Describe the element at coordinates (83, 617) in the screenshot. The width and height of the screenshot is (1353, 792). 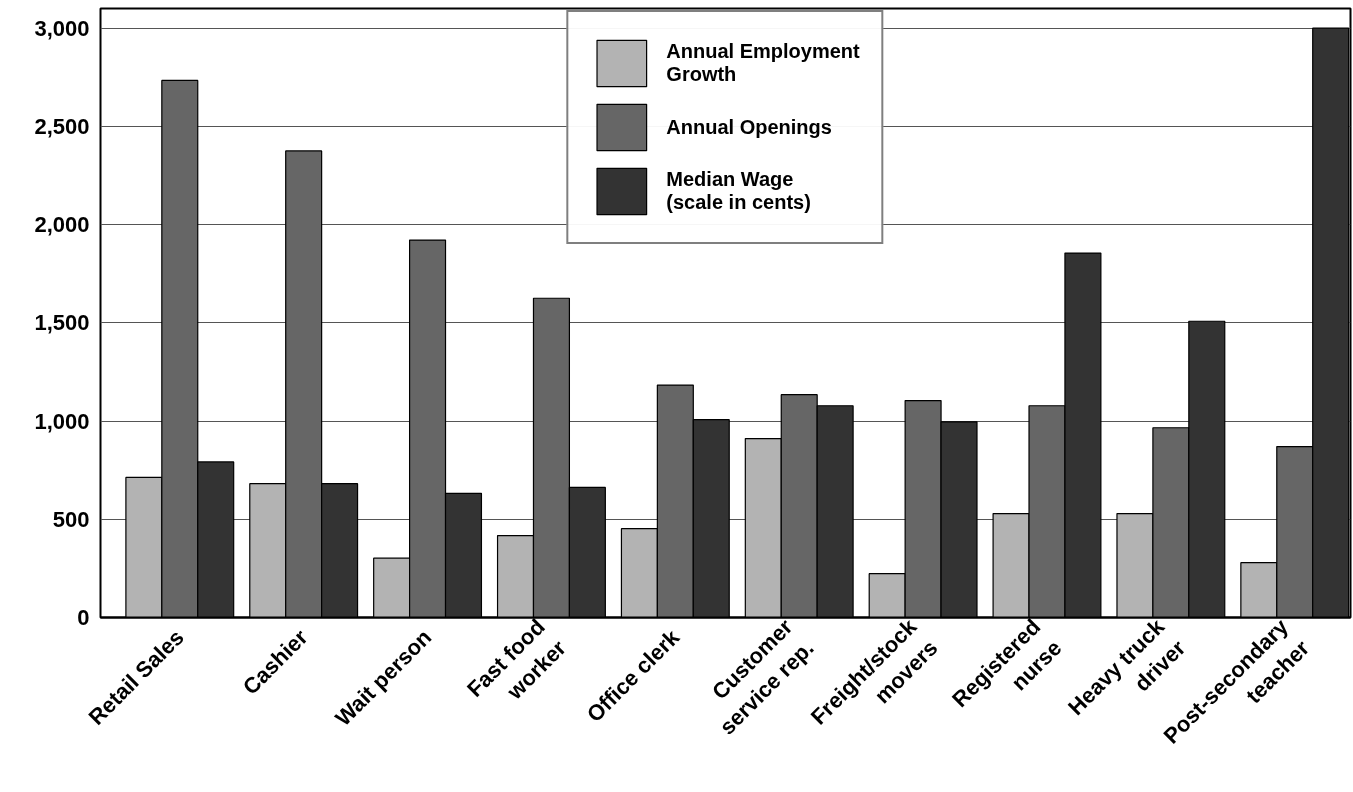
I see `y-tick-label: 0` at that location.